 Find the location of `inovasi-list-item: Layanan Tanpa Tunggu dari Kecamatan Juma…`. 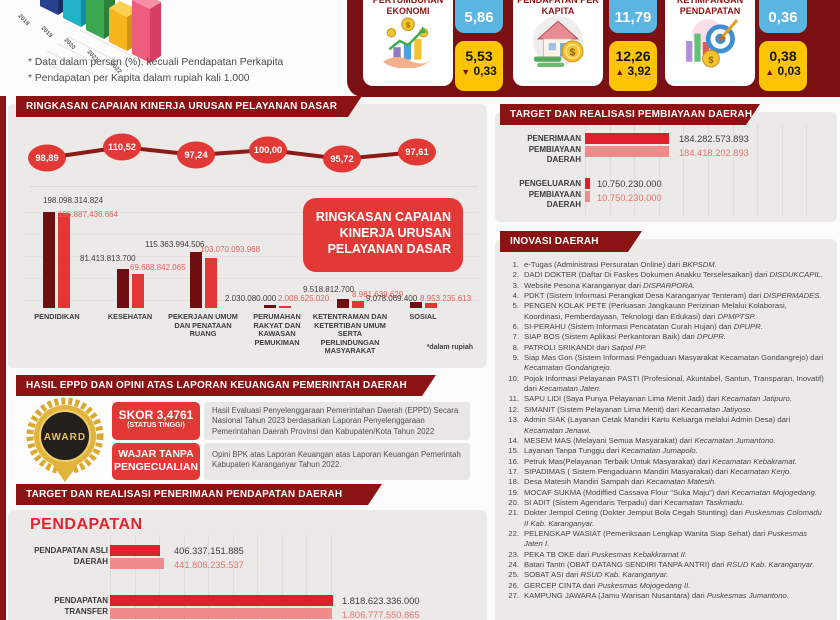

inovasi-list-item: Layanan Tanpa Tunggu dari Kecamatan Juma… is located at coordinates (666, 451).